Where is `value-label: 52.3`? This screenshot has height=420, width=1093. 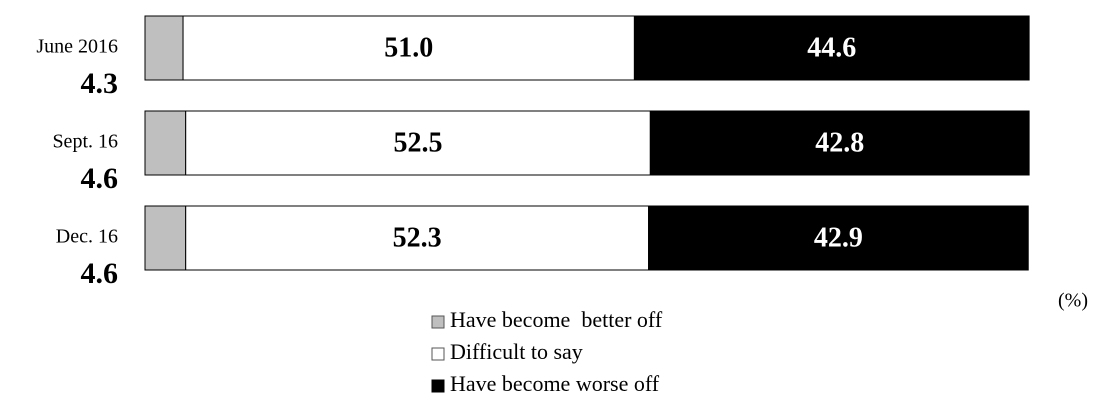 value-label: 52.3 is located at coordinates (417, 237).